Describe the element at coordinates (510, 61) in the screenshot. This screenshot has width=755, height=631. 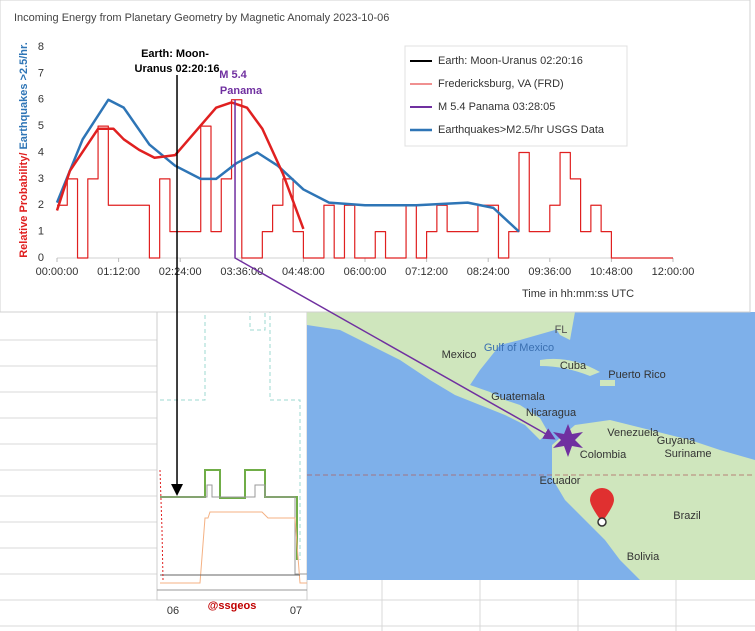
I see `legend-label: Earth: Moon-Uranus 02:20:16` at that location.